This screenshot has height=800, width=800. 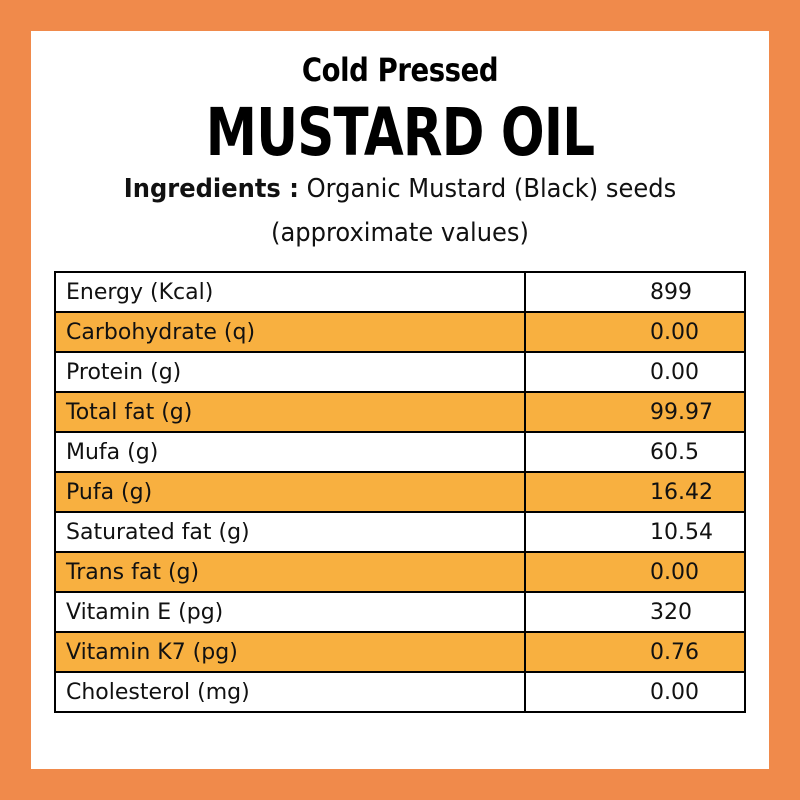 I want to click on table-row: Pufa (g) 16.42, so click(x=400, y=492).